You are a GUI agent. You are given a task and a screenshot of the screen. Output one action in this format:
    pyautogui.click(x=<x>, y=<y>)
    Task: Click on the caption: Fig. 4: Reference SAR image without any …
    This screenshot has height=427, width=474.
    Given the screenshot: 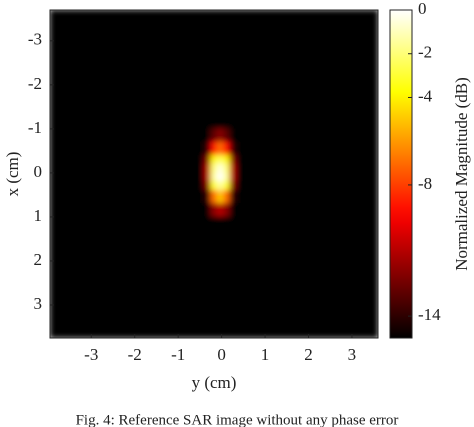 What is the action you would take?
    pyautogui.click(x=237, y=419)
    